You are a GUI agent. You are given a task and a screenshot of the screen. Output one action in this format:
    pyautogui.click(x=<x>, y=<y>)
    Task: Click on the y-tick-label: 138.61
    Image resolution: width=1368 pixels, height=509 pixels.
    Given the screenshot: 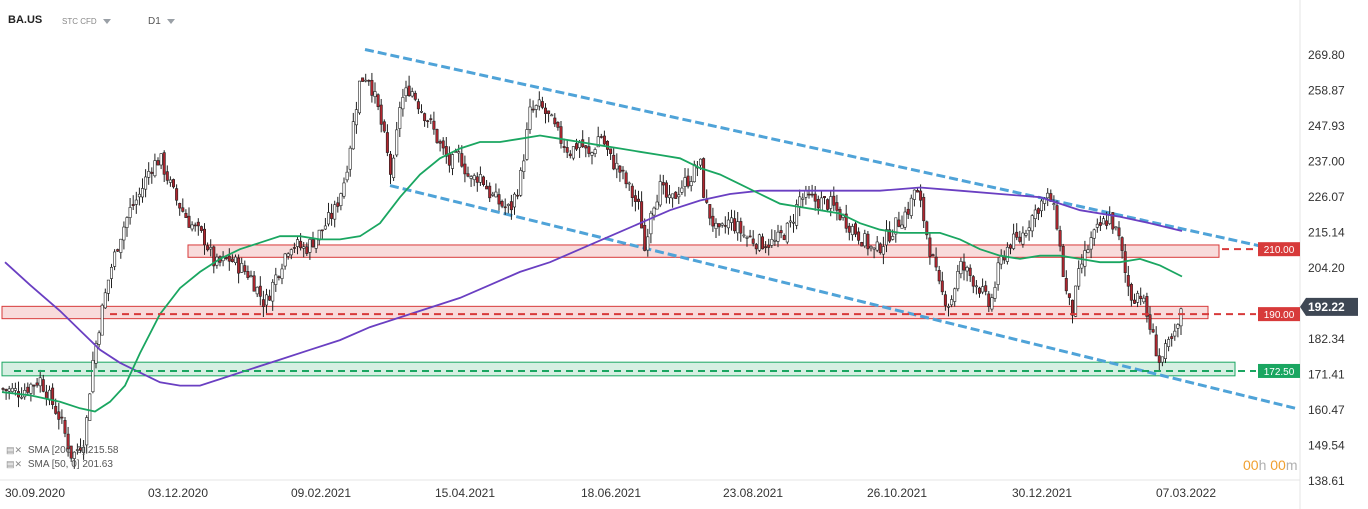 What is the action you would take?
    pyautogui.click(x=1326, y=481)
    